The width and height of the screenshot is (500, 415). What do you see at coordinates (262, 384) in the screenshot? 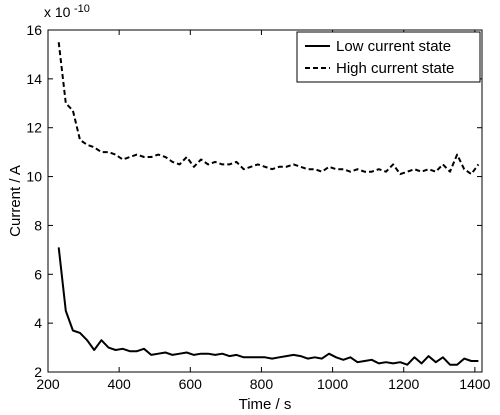
I see `x-tick-label: 800` at bounding box center [262, 384].